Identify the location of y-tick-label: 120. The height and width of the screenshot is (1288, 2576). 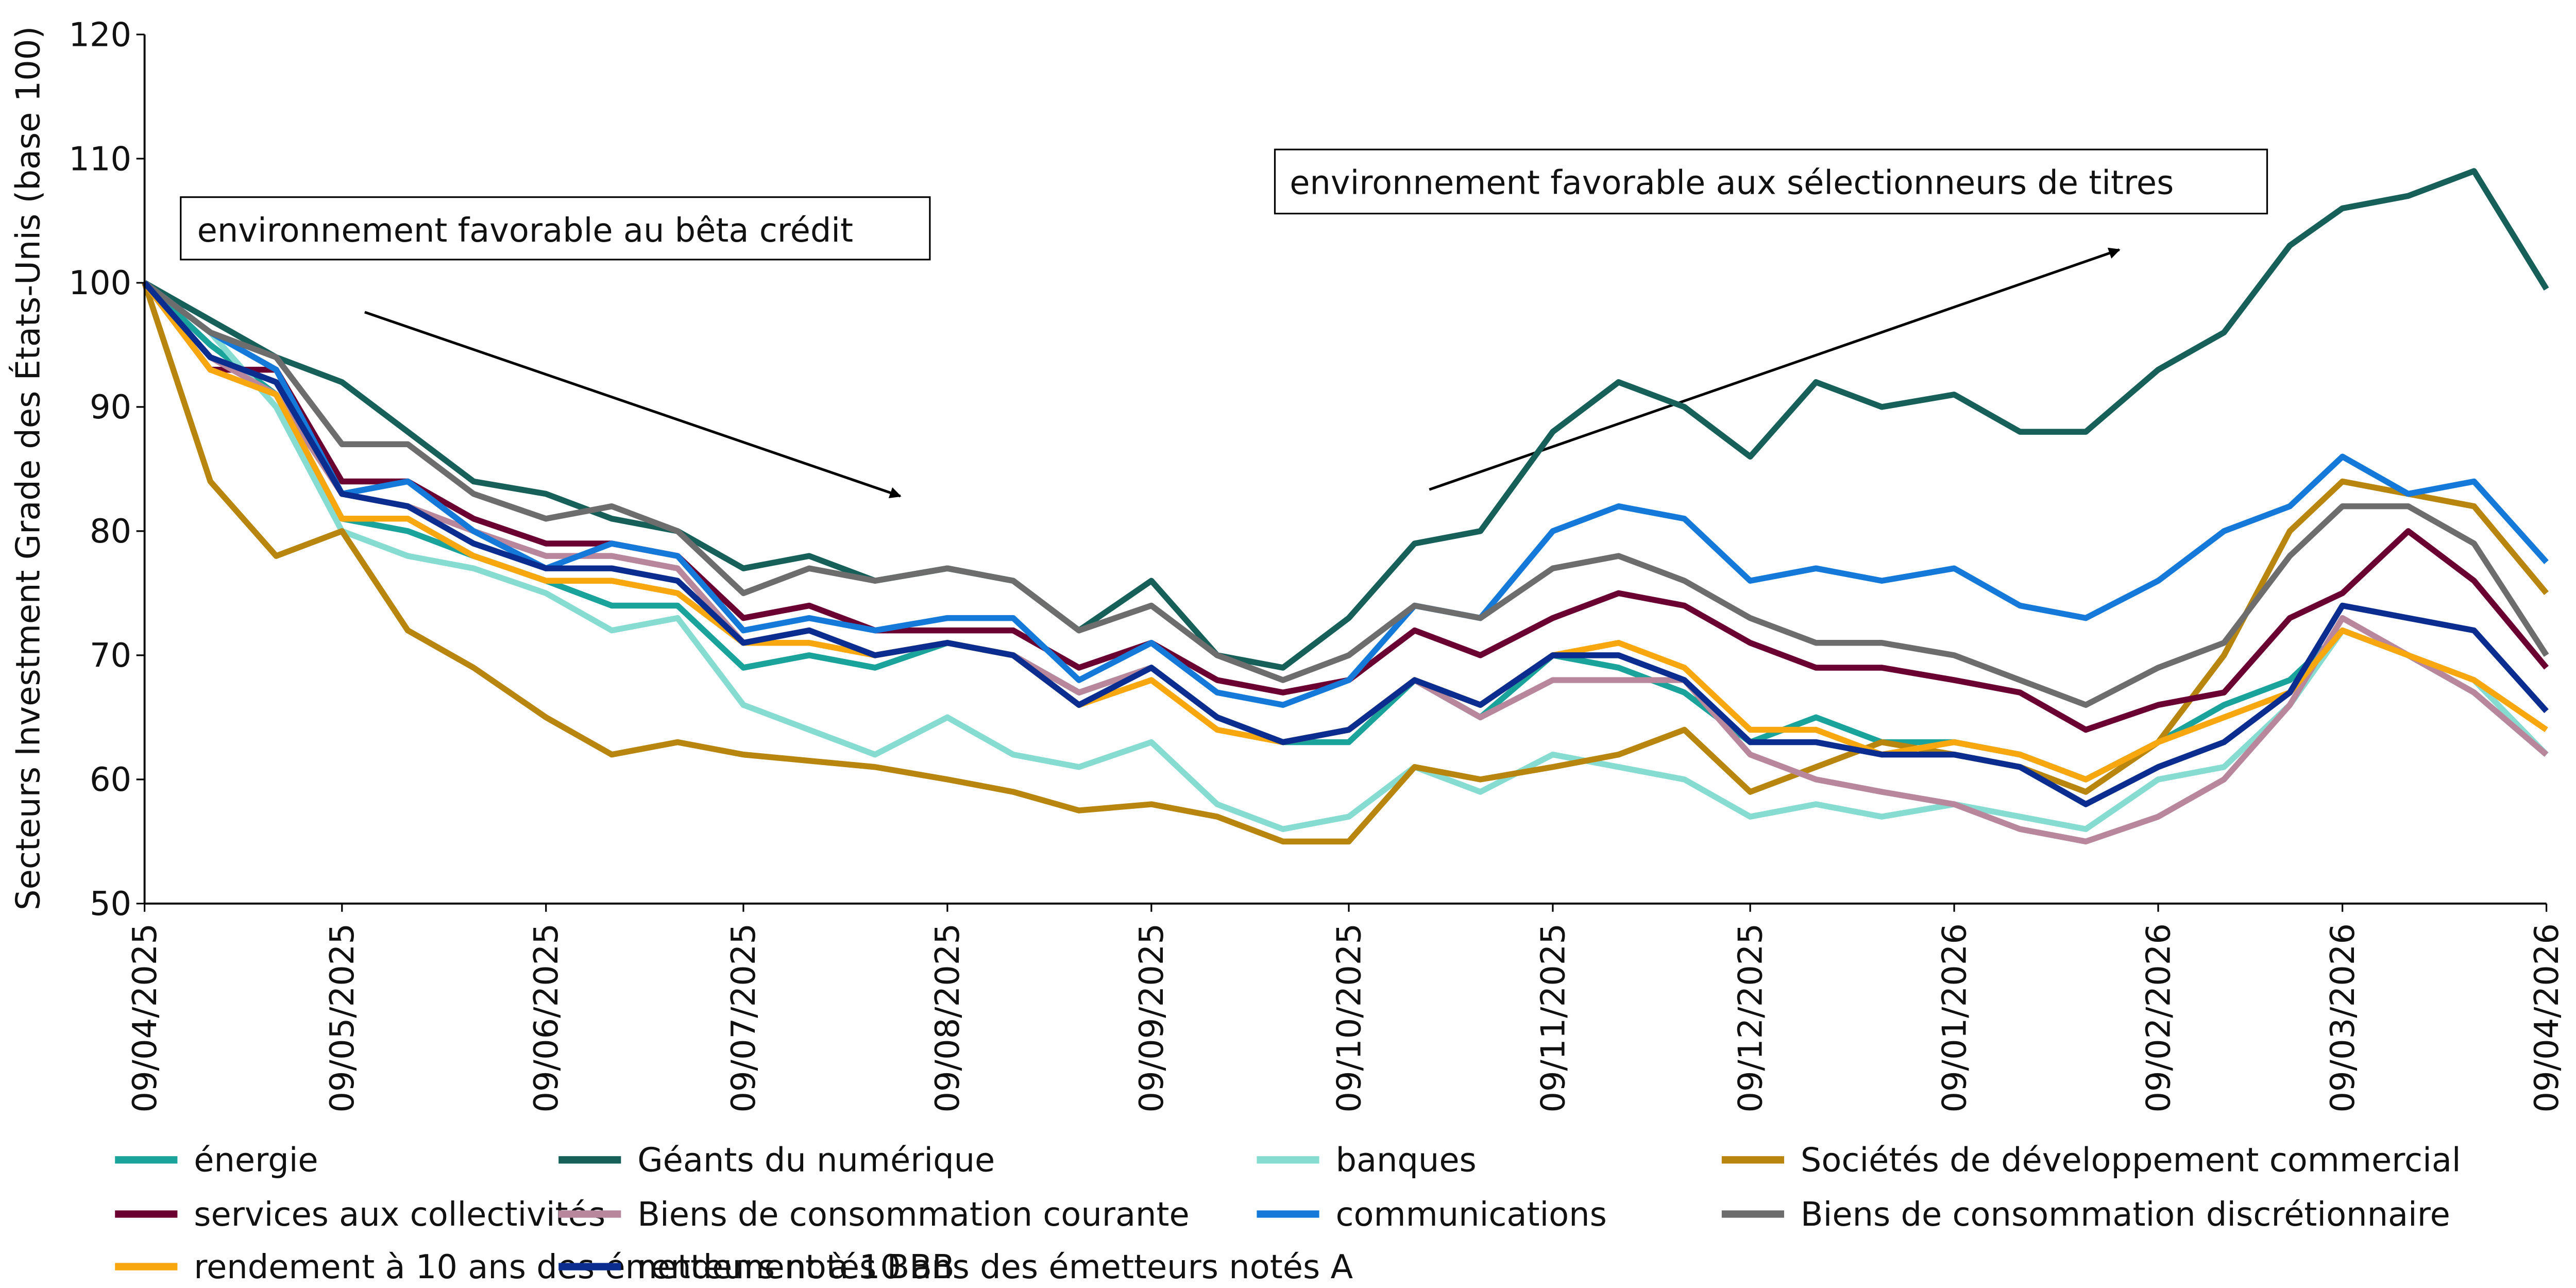
(100, 35).